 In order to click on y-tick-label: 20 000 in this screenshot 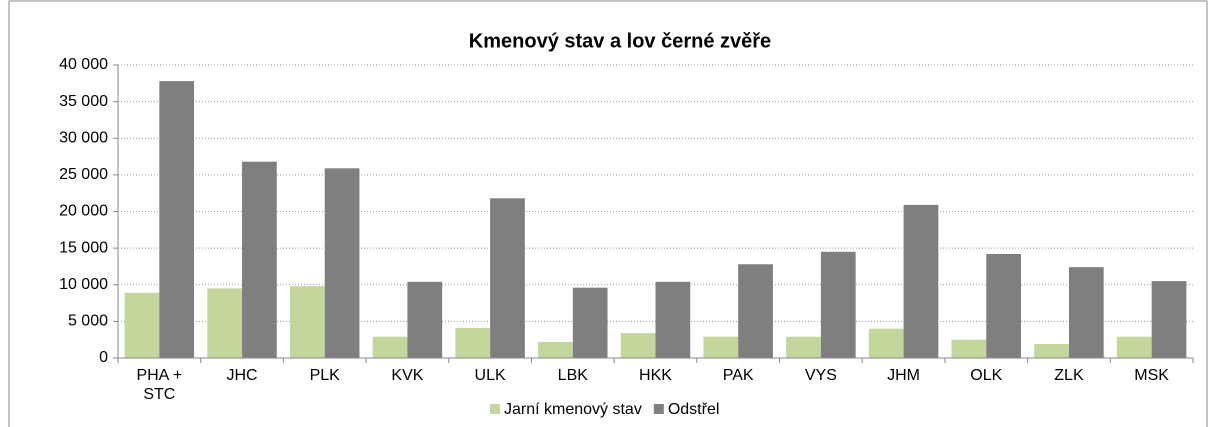, I will do `click(83, 211)`.